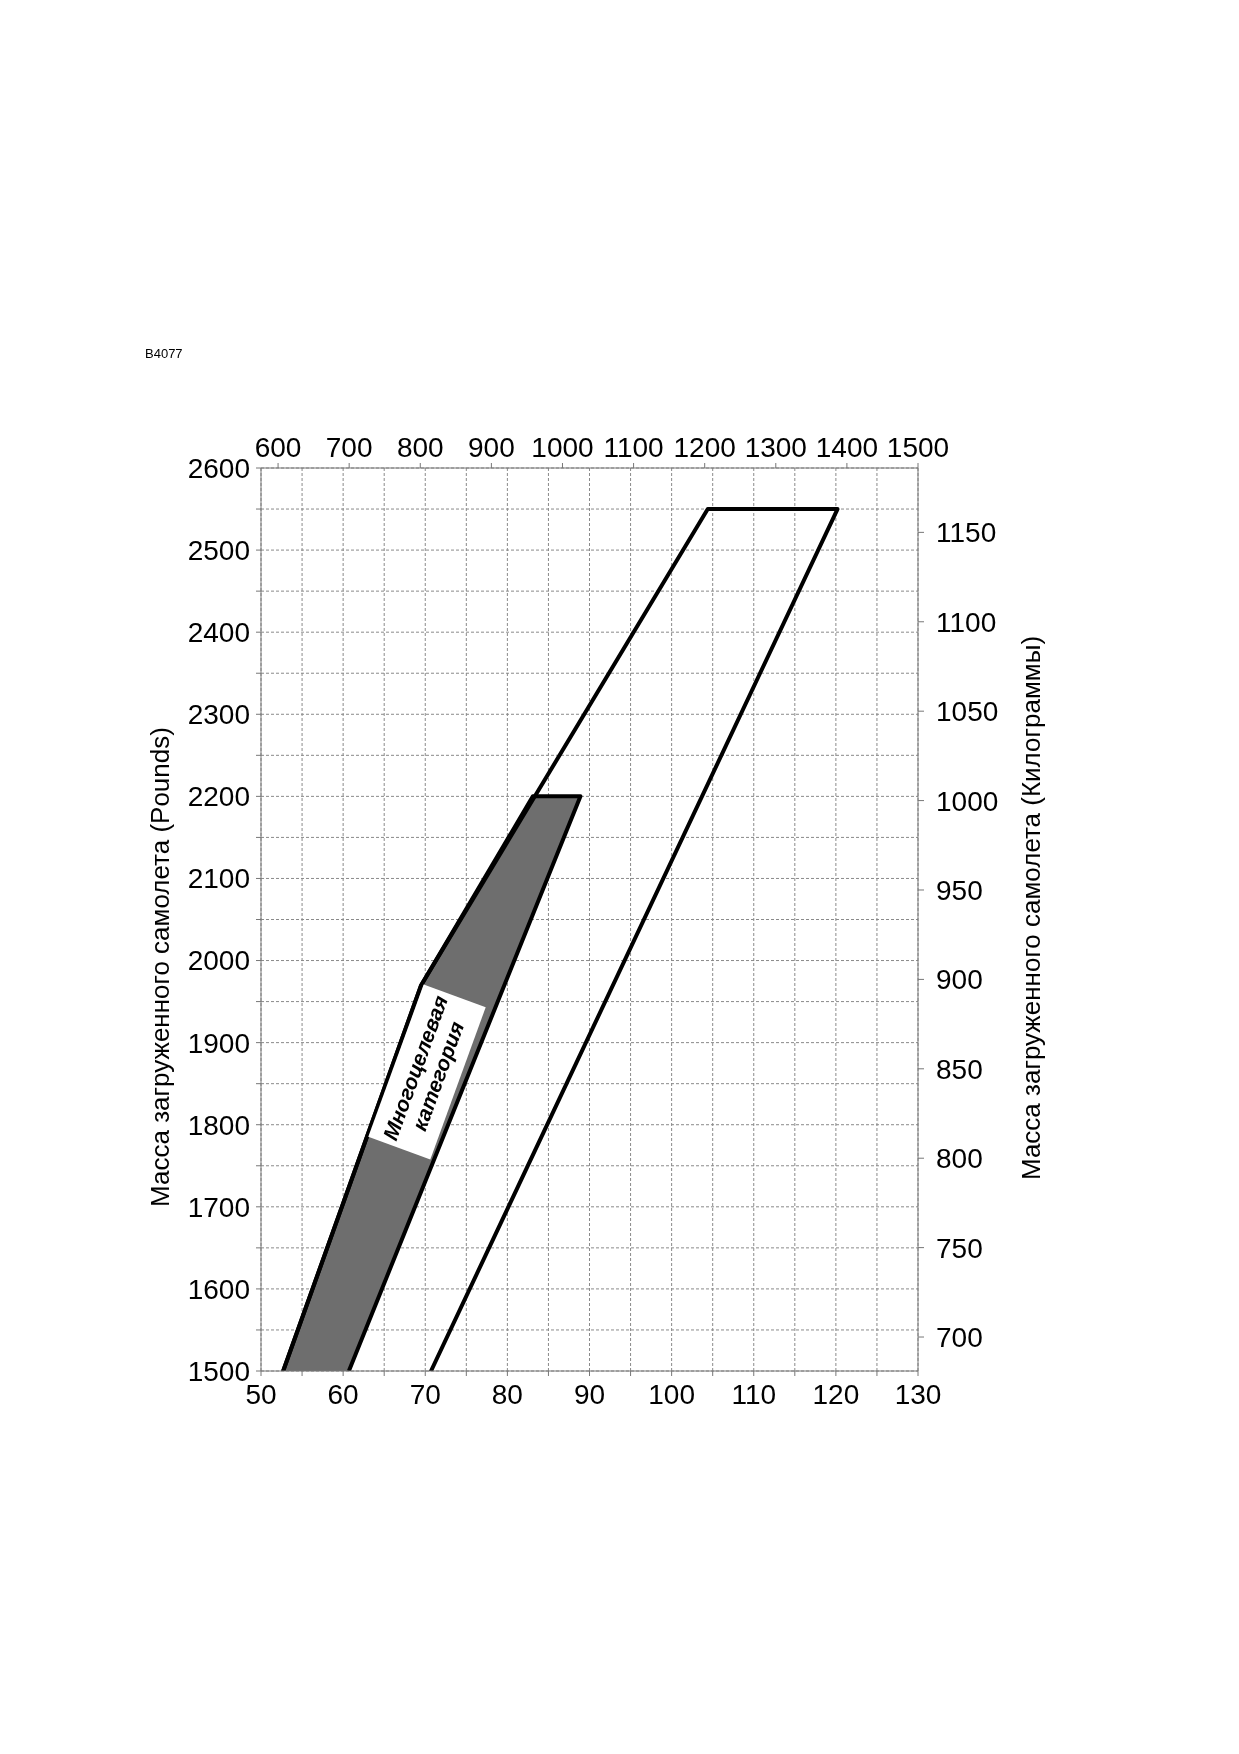 The height and width of the screenshot is (1754, 1239). What do you see at coordinates (218, 797) in the screenshot?
I see `y-tick-label: 2200` at bounding box center [218, 797].